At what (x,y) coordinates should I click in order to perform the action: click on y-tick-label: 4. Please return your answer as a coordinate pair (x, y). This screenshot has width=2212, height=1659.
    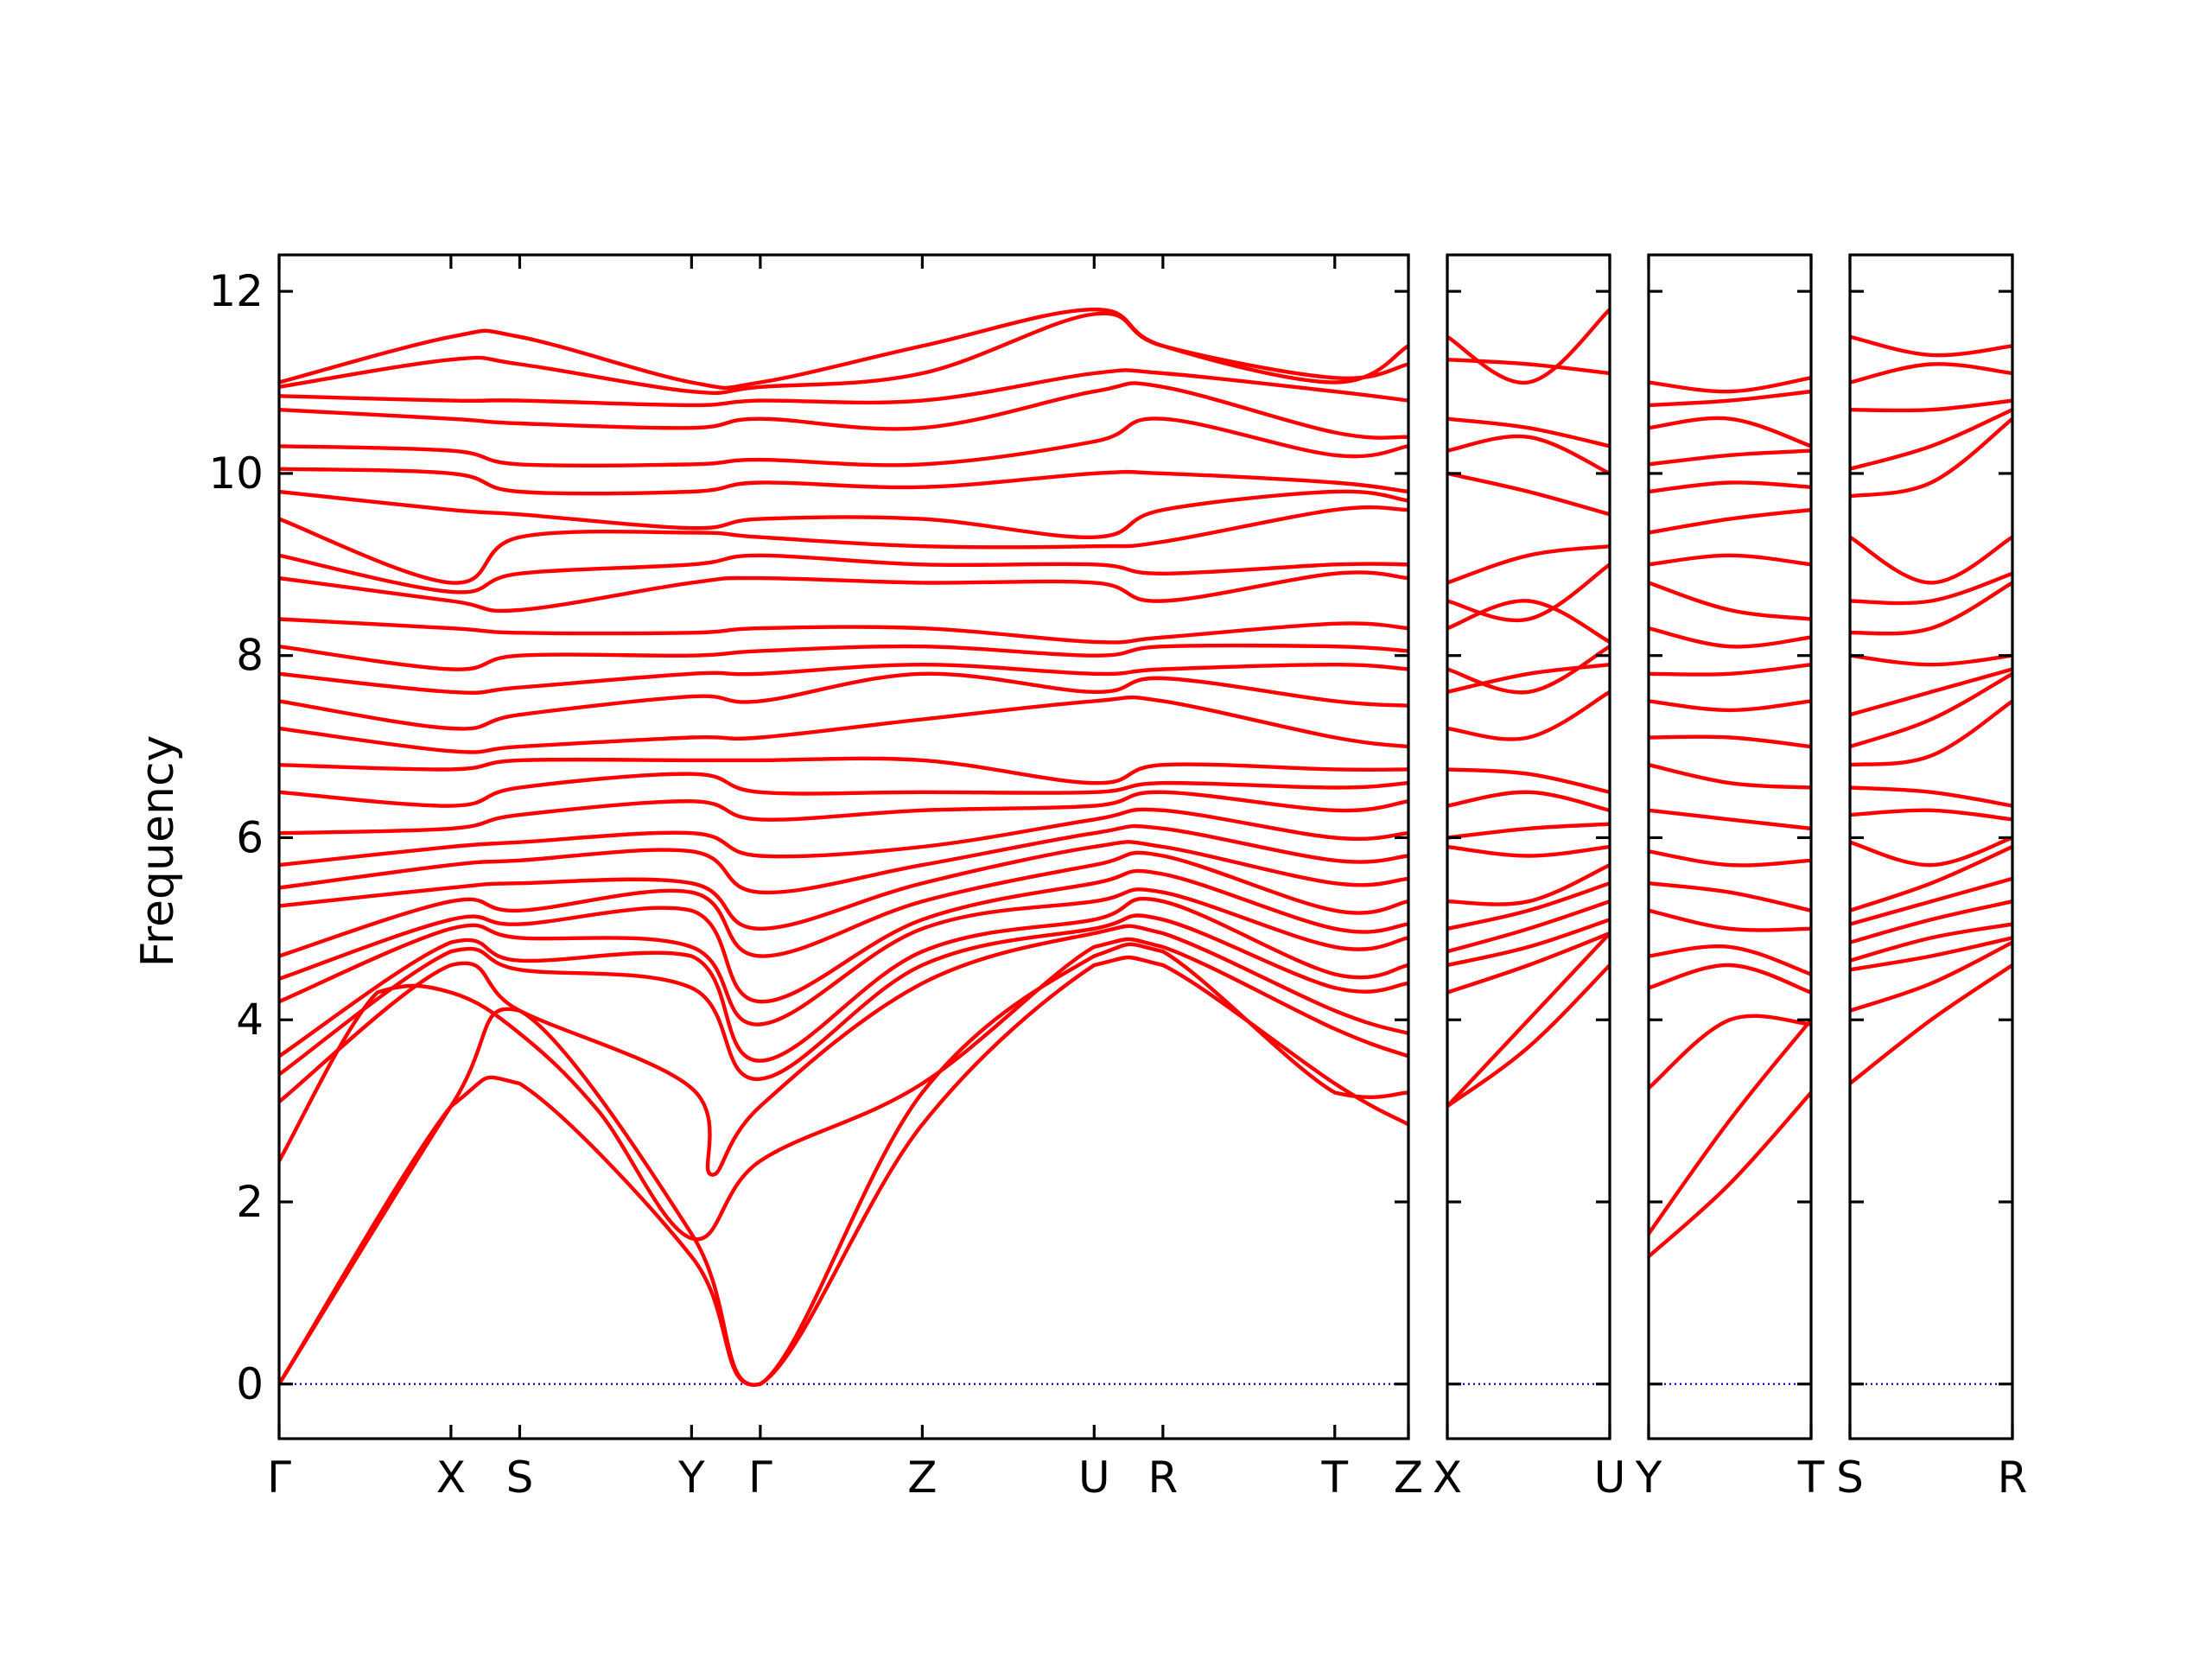
    Looking at the image, I should click on (250, 1020).